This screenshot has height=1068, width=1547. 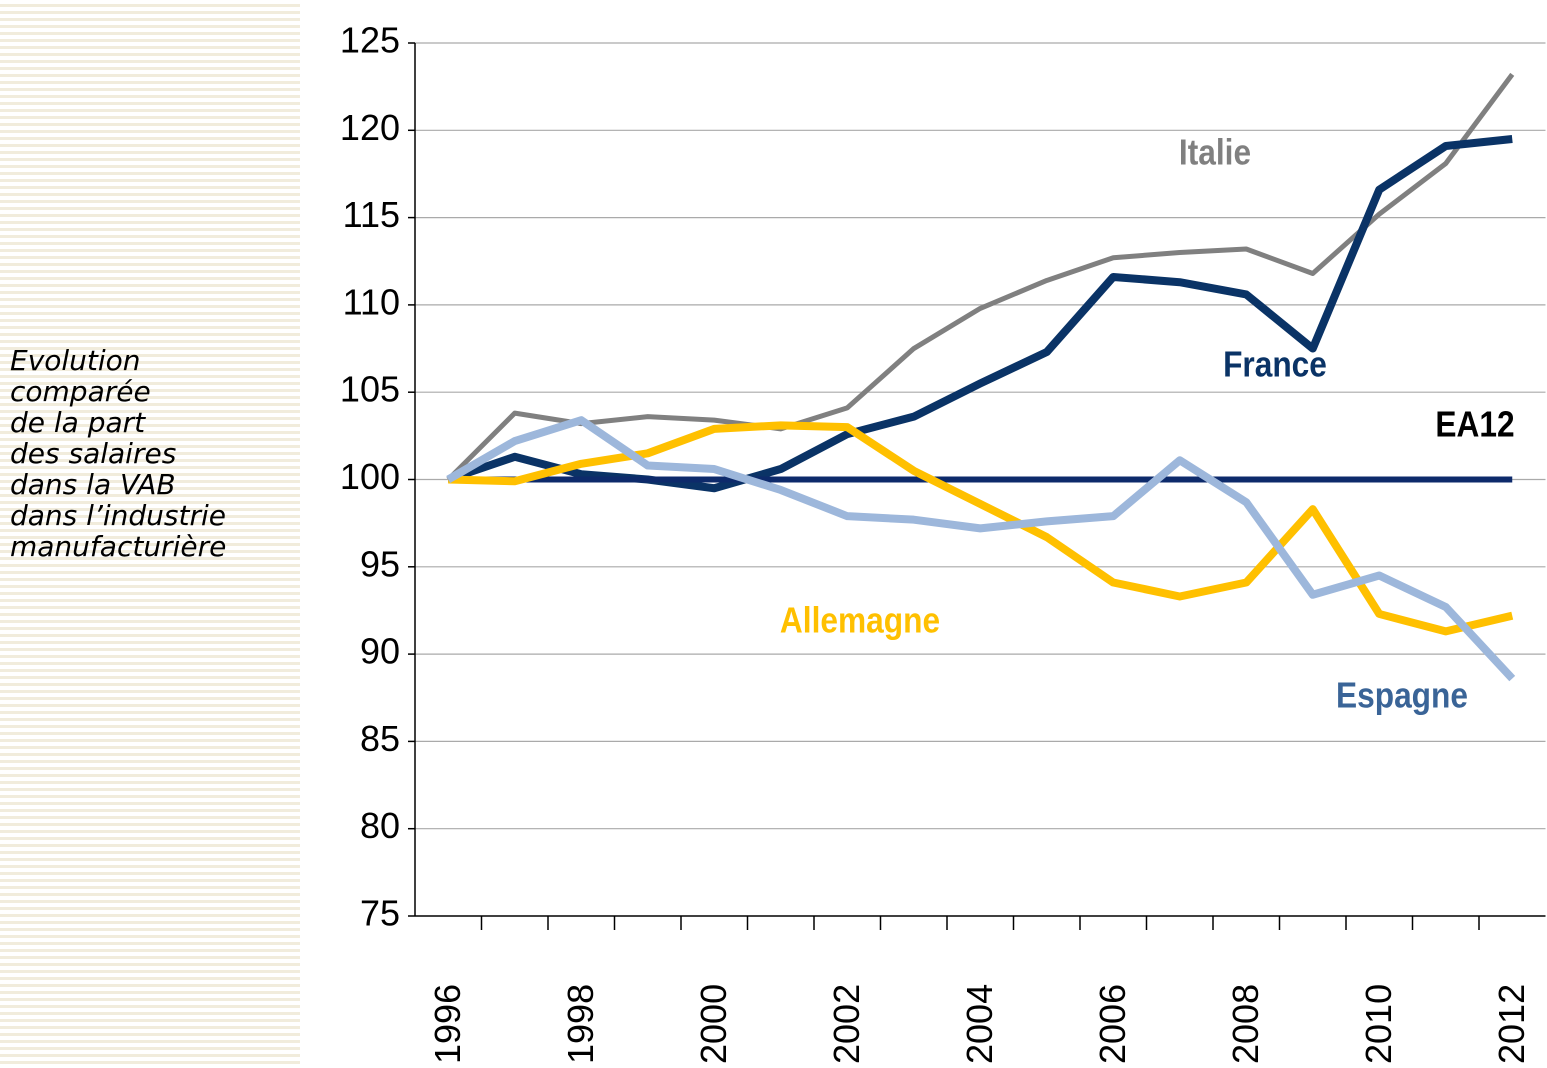 What do you see at coordinates (380, 738) in the screenshot?
I see `y-tick-label: 85` at bounding box center [380, 738].